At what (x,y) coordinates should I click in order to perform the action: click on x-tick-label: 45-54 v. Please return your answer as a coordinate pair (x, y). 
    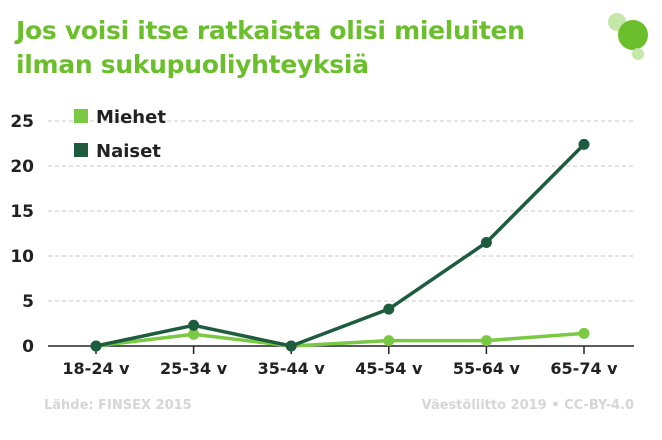
    Looking at the image, I should click on (389, 368).